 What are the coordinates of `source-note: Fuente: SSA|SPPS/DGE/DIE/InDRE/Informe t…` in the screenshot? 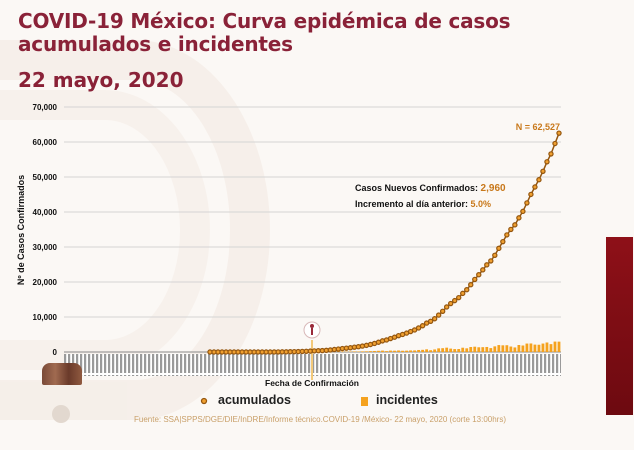 It's located at (319, 419).